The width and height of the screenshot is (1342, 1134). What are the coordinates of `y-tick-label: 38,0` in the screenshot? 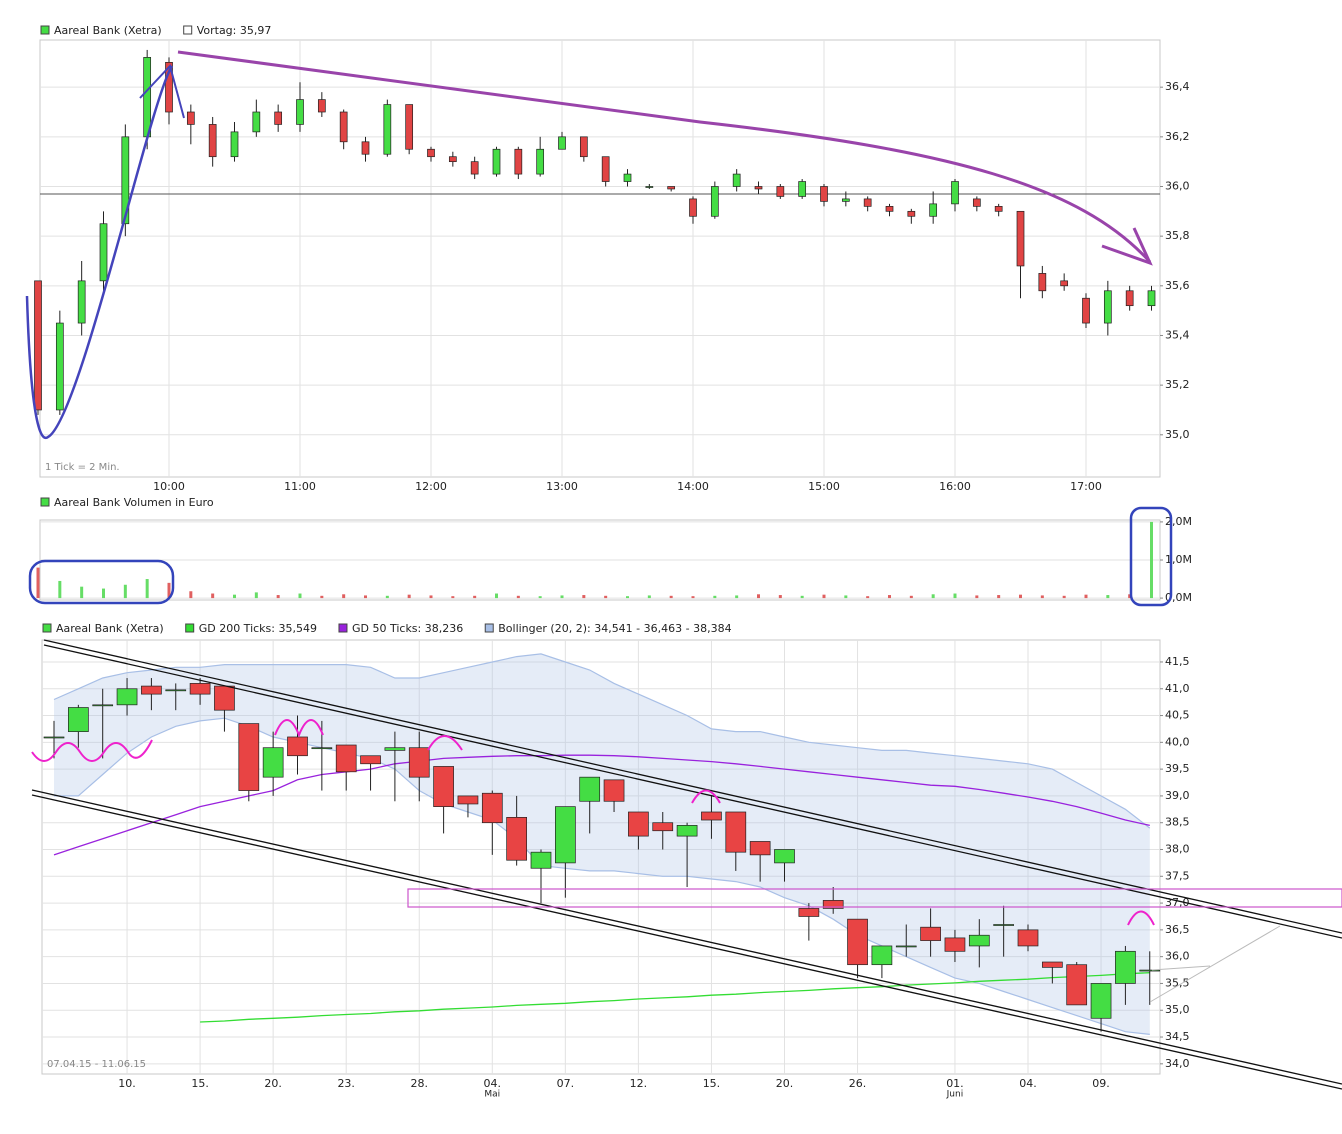 It's located at (1177, 848).